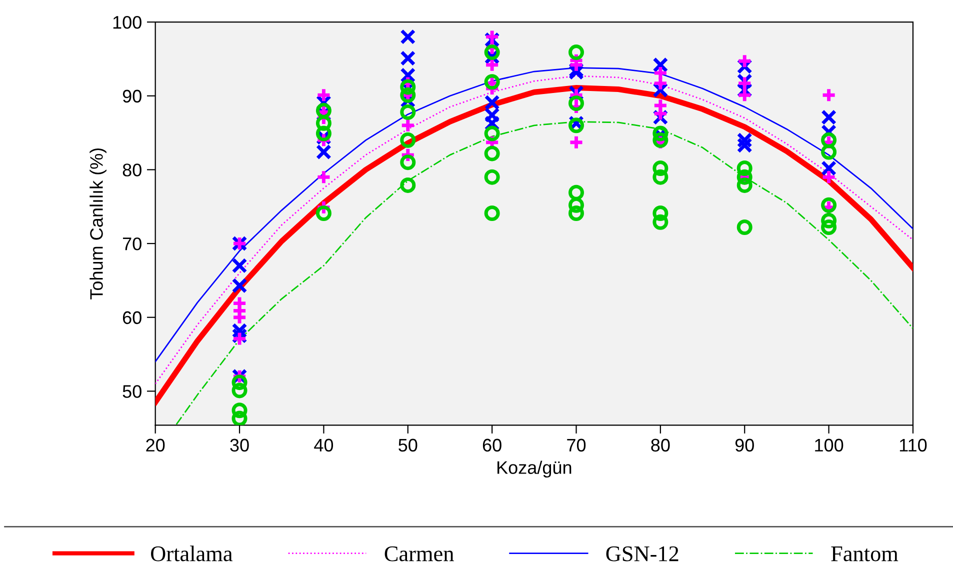 This screenshot has width=953, height=580. I want to click on legend-label: GSN-12, so click(642, 554).